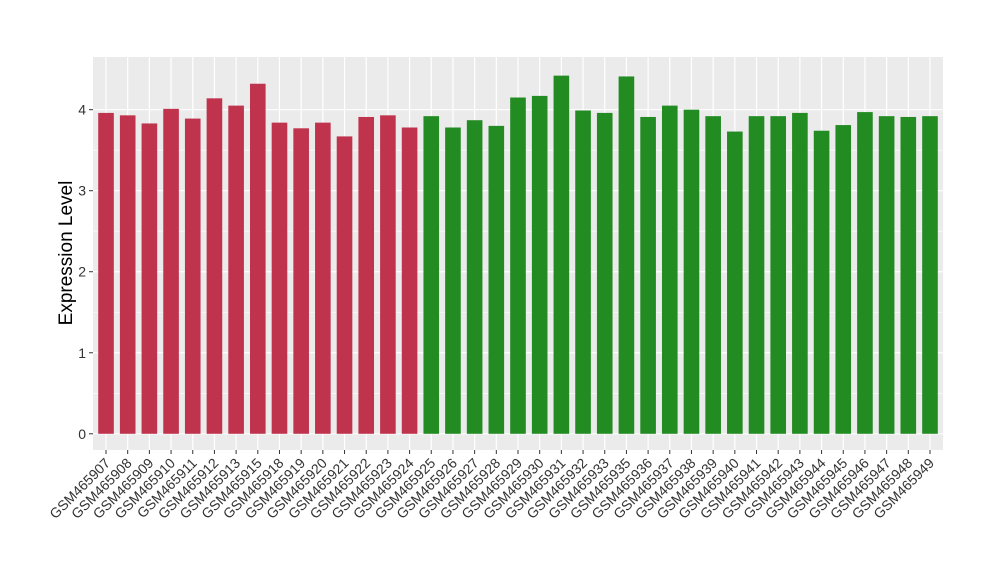 Image resolution: width=1000 pixels, height=585 pixels. Describe the element at coordinates (583, 272) in the screenshot. I see `bar-gsm465932` at that location.